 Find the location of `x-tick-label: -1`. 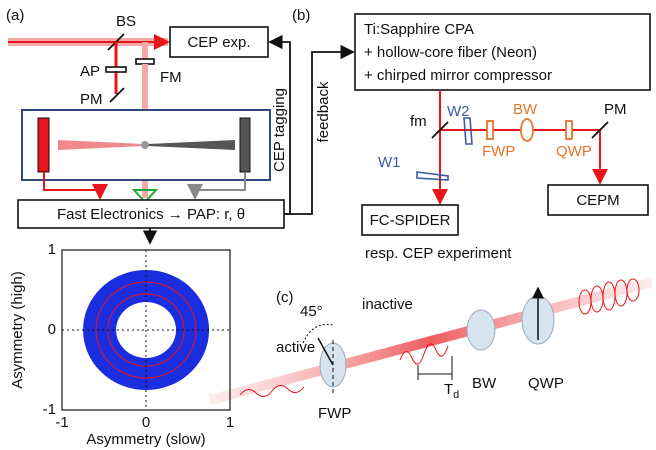

x-tick-label: -1 is located at coordinates (61, 422).